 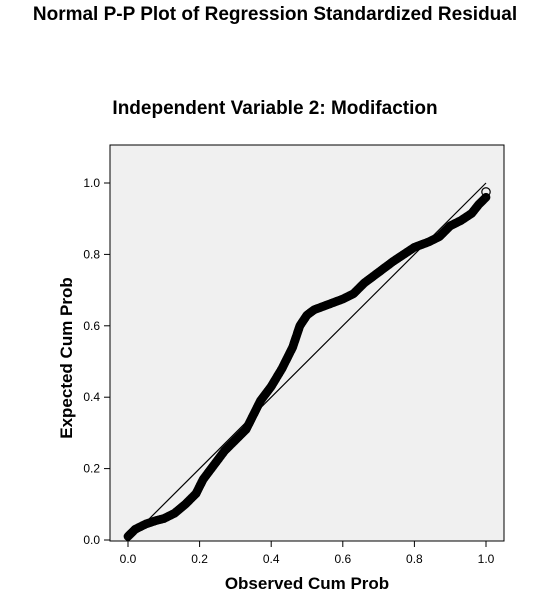 What do you see at coordinates (342, 559) in the screenshot?
I see `x-tick-label: 0.6` at bounding box center [342, 559].